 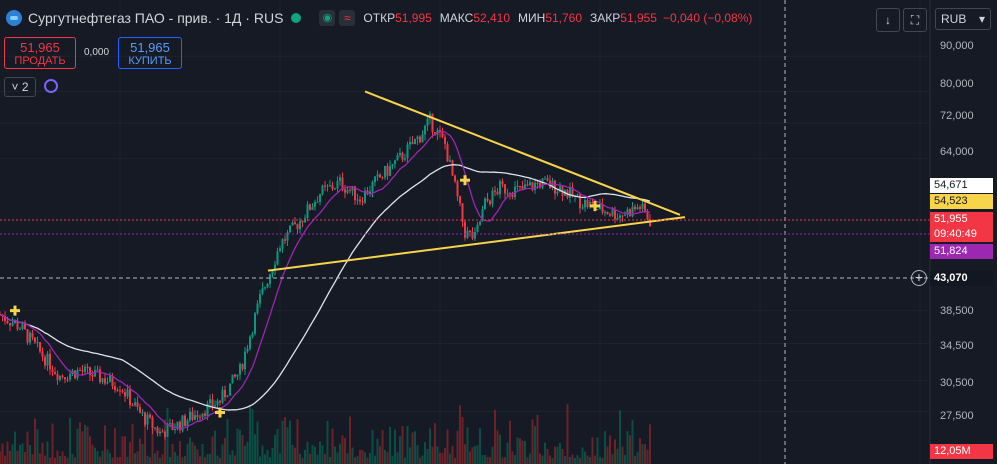 What do you see at coordinates (476, 244) in the screenshot?
I see `trendline-lower` at bounding box center [476, 244].